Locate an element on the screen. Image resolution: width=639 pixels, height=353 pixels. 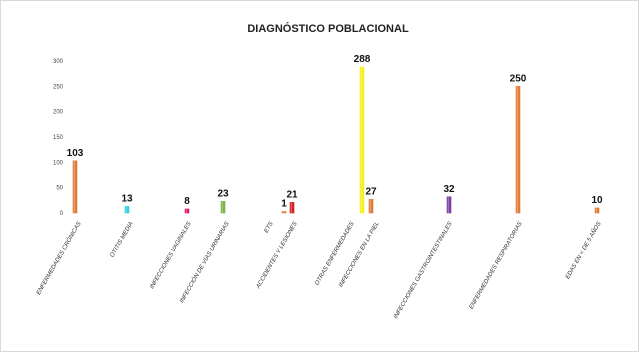
x-tick-label-line: ACCIDENTES Y LESIONES is located at coordinates (277, 256).